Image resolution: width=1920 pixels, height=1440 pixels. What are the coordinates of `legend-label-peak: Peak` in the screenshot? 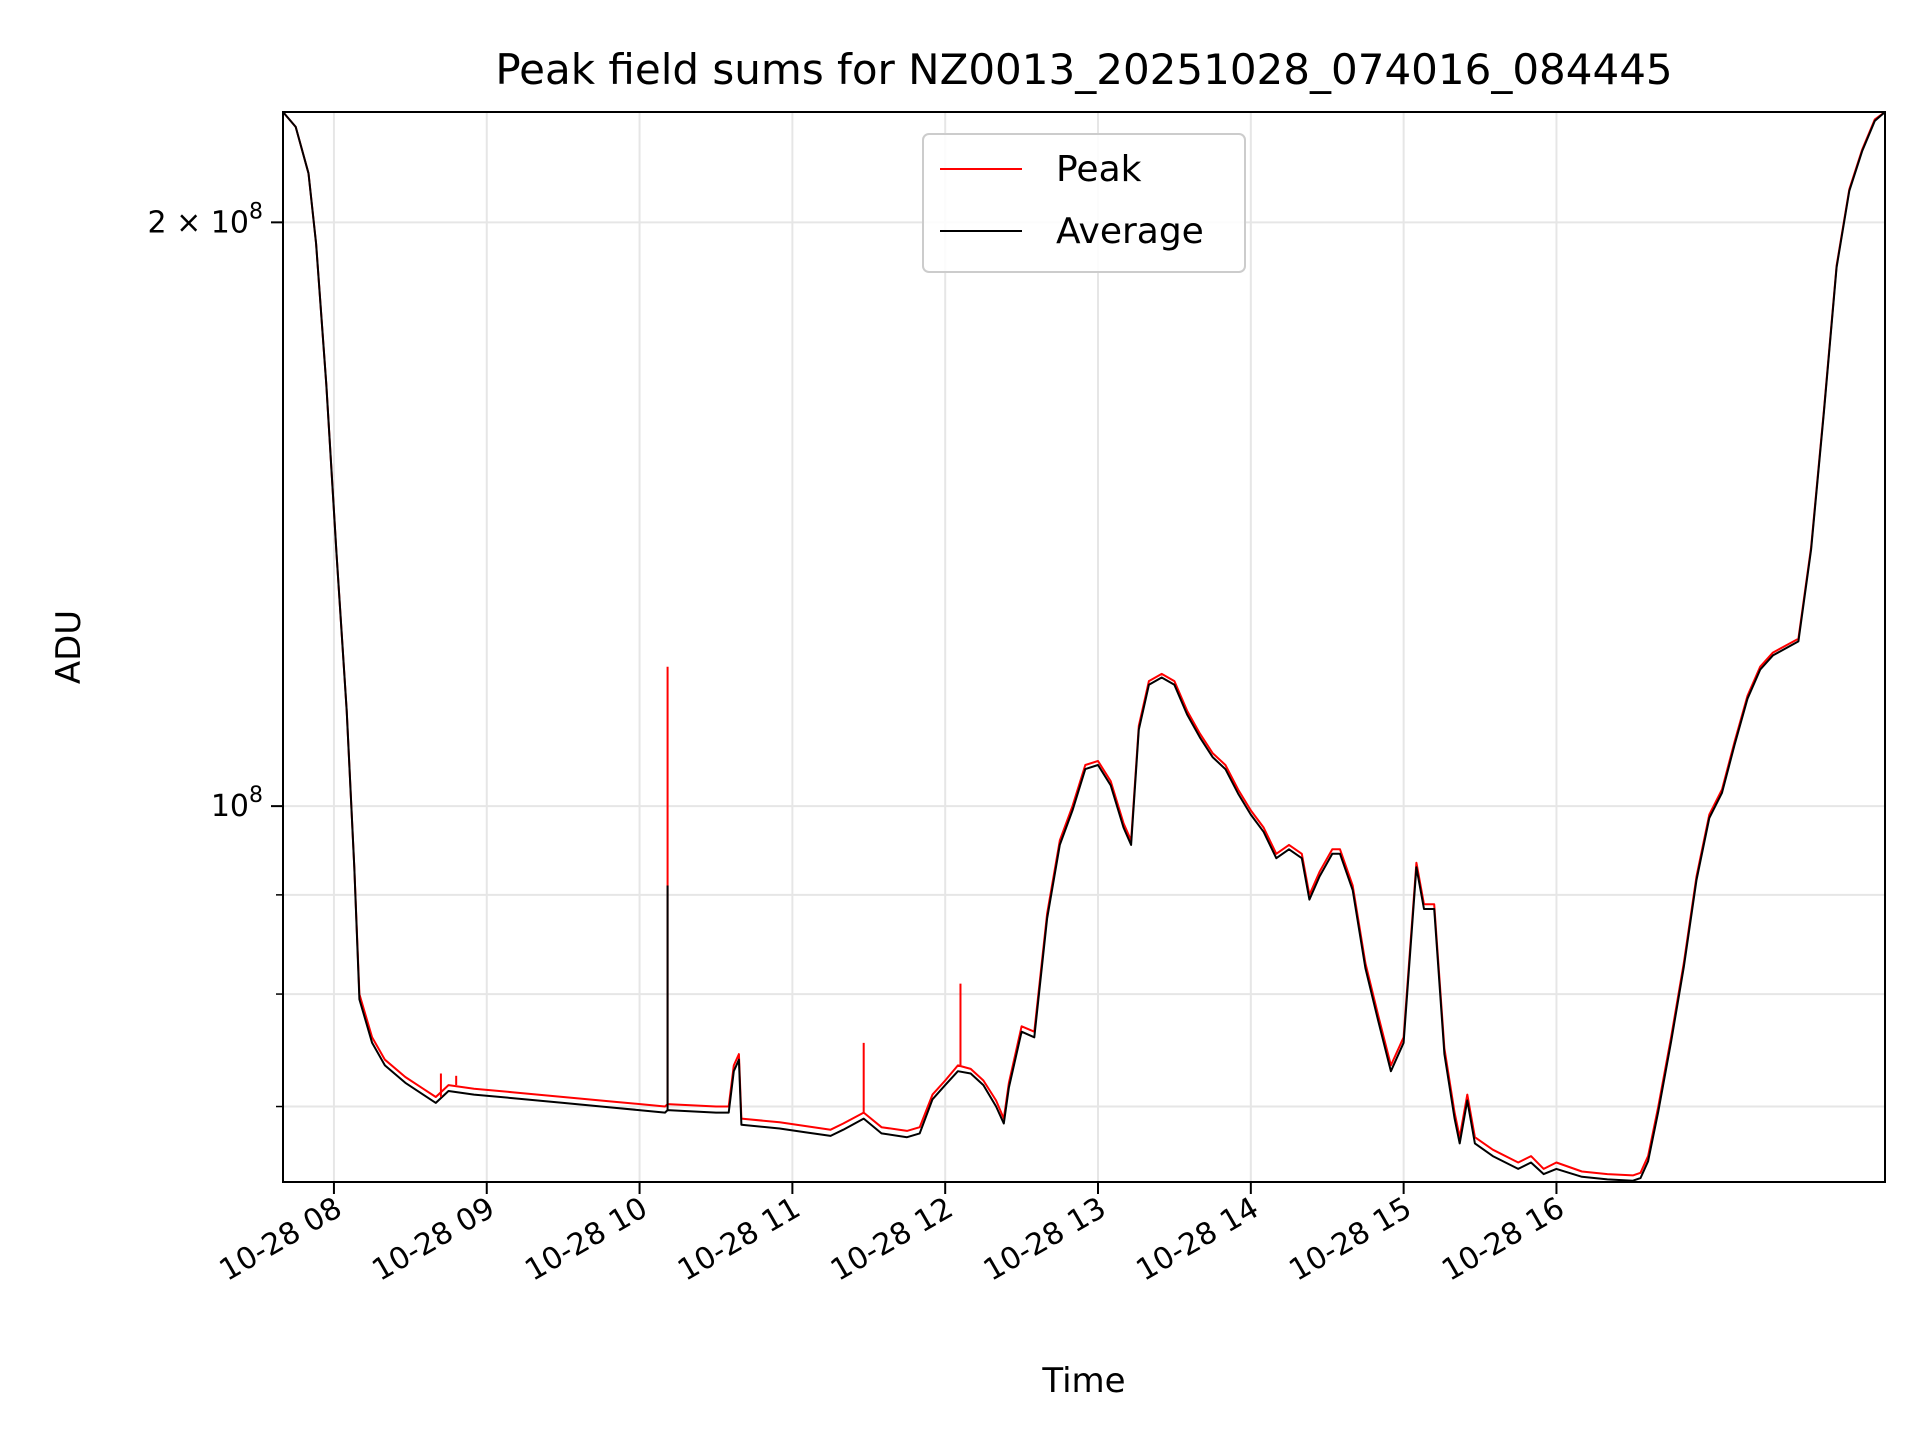 It's located at (1099, 169).